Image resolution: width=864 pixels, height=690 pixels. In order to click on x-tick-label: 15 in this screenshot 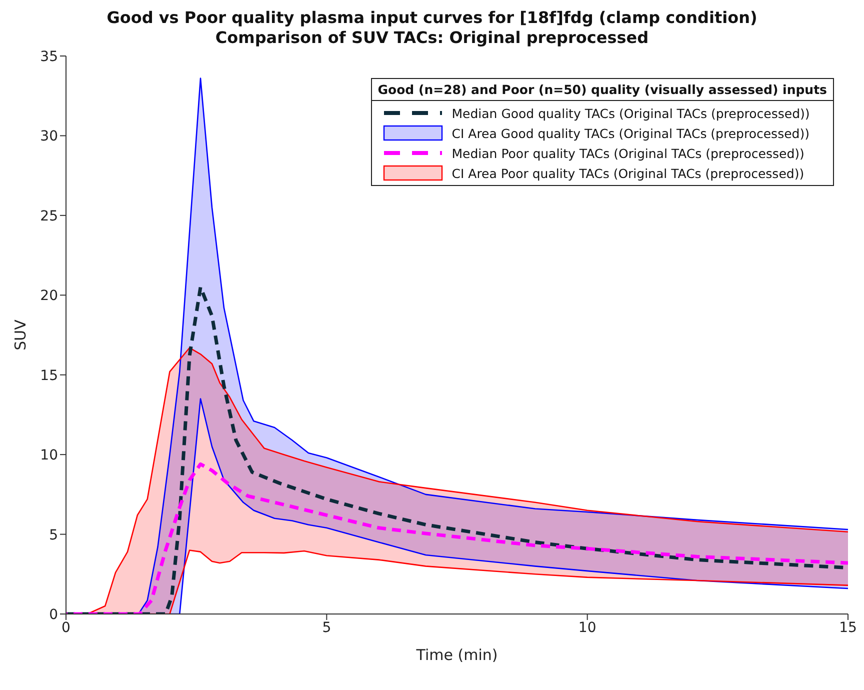, I will do `click(848, 628)`.